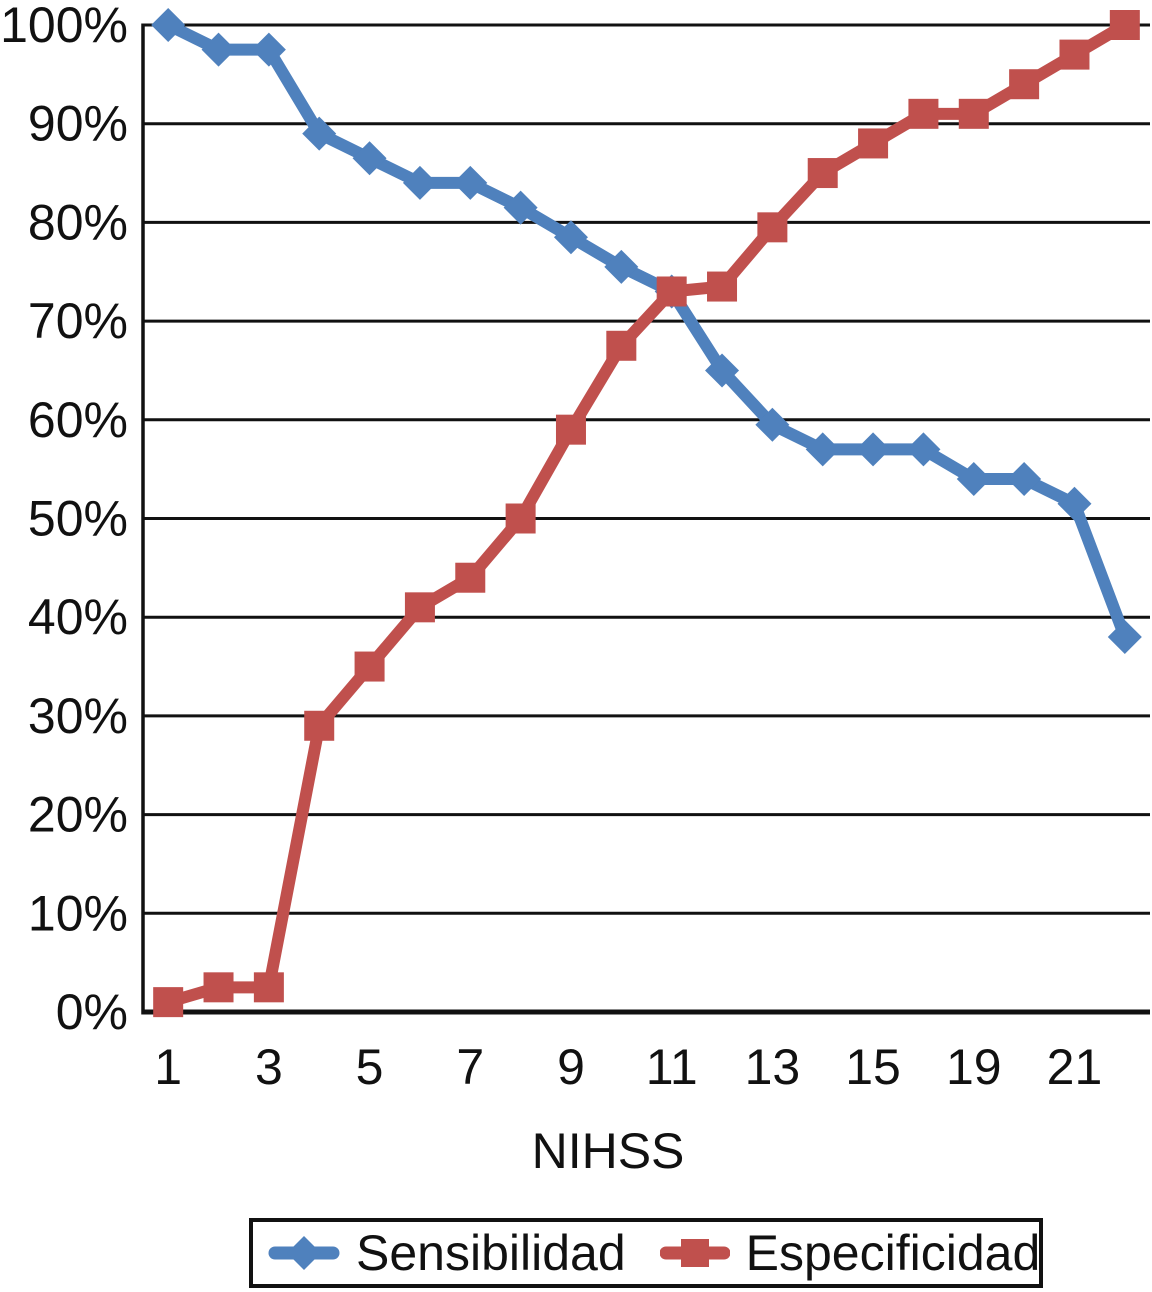 The height and width of the screenshot is (1292, 1152). What do you see at coordinates (646, 1253) in the screenshot?
I see `legend: Sensibilidad Especificidad` at bounding box center [646, 1253].